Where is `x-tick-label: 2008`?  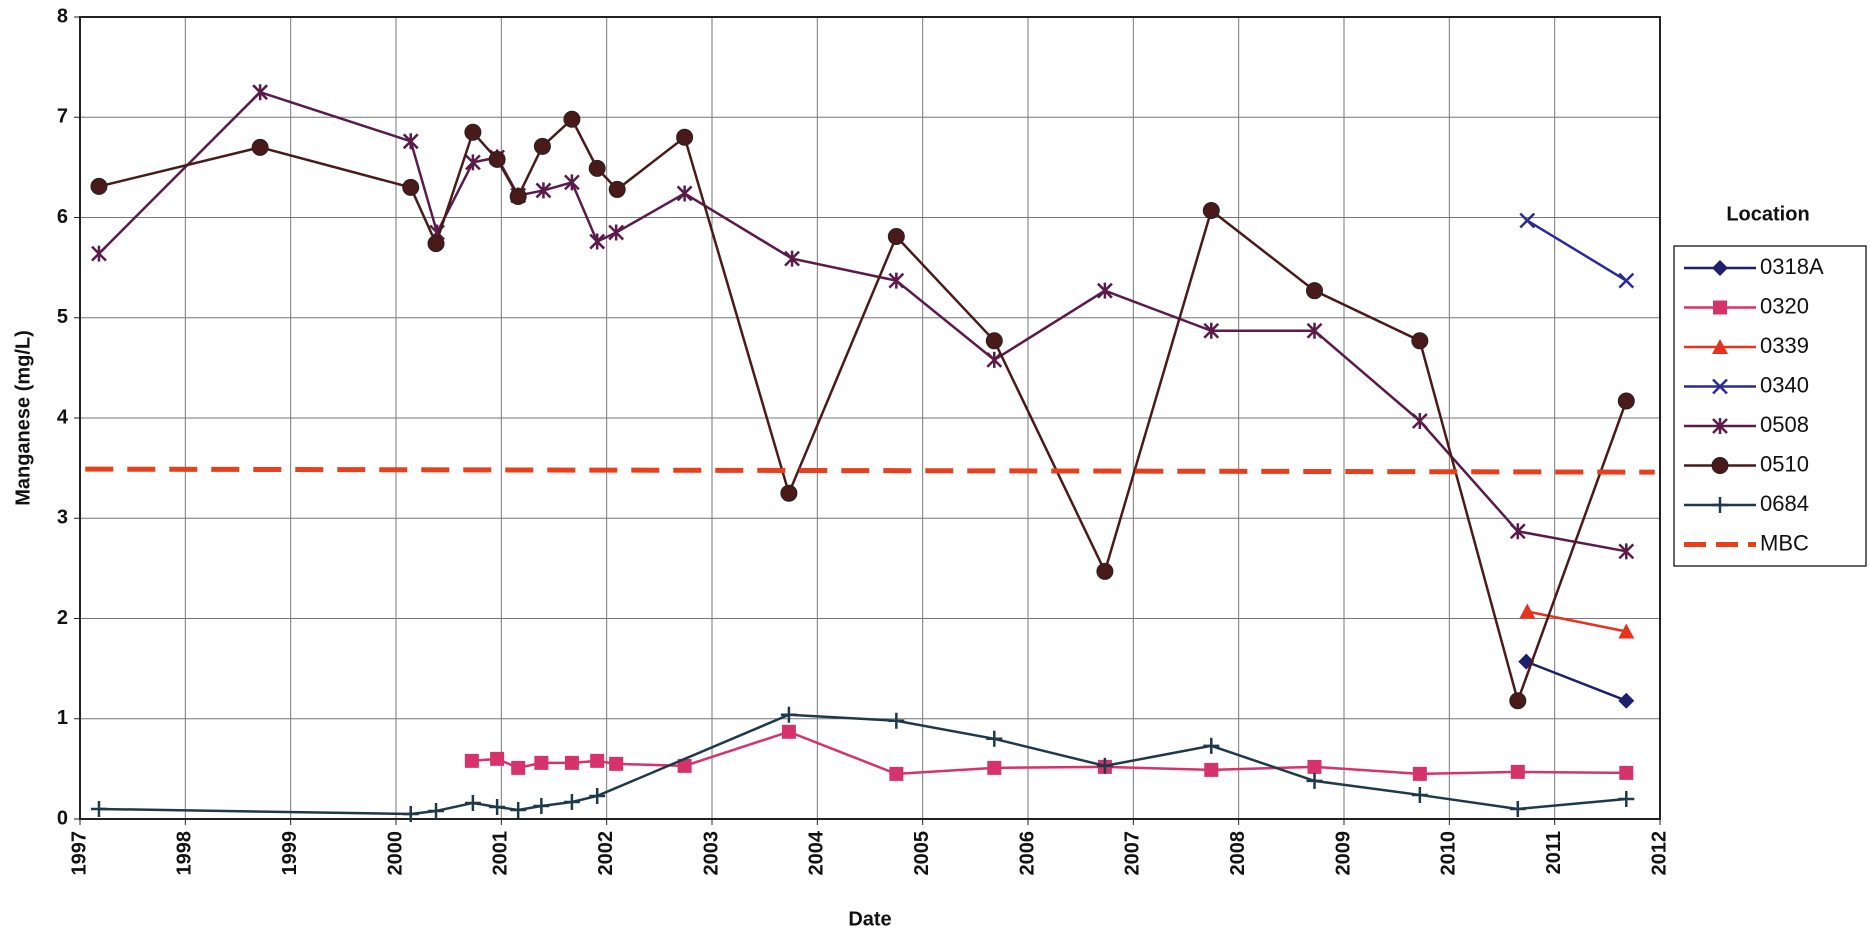
x-tick-label: 2008 is located at coordinates (1238, 853).